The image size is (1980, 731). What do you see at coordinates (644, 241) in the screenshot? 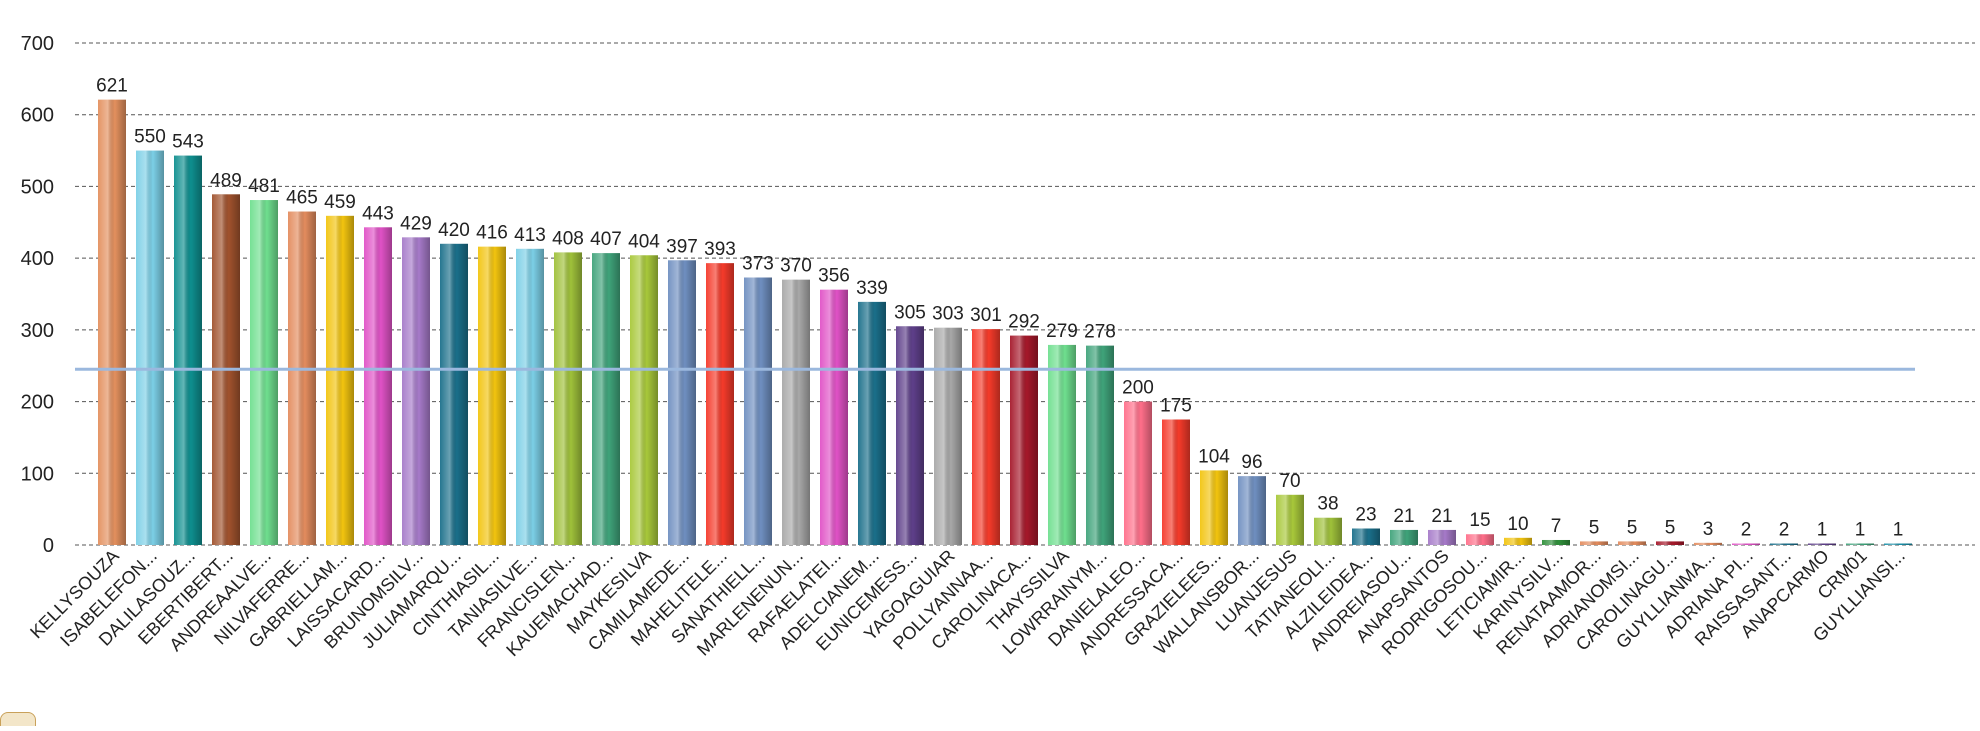
I see `data-label: 404` at bounding box center [644, 241].